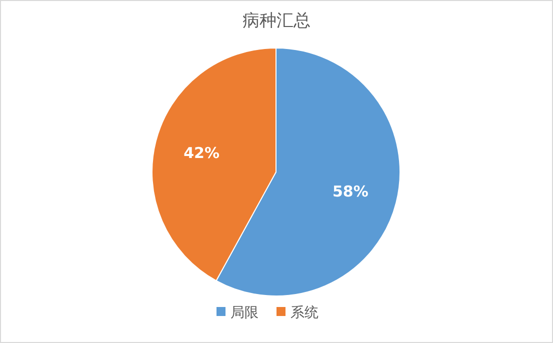 The width and height of the screenshot is (553, 343). I want to click on chart-title: 病种汇总, so click(276, 20).